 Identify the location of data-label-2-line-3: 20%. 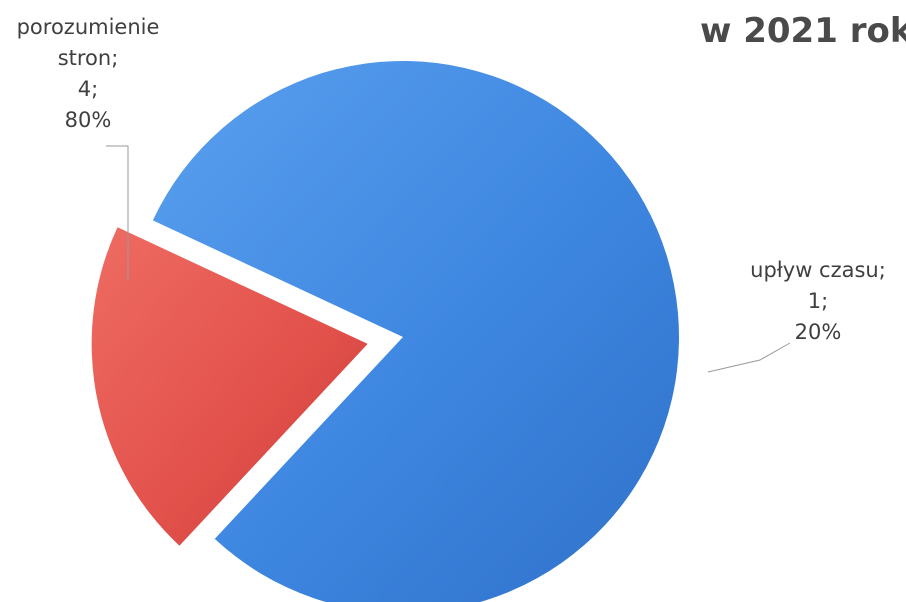
(818, 332).